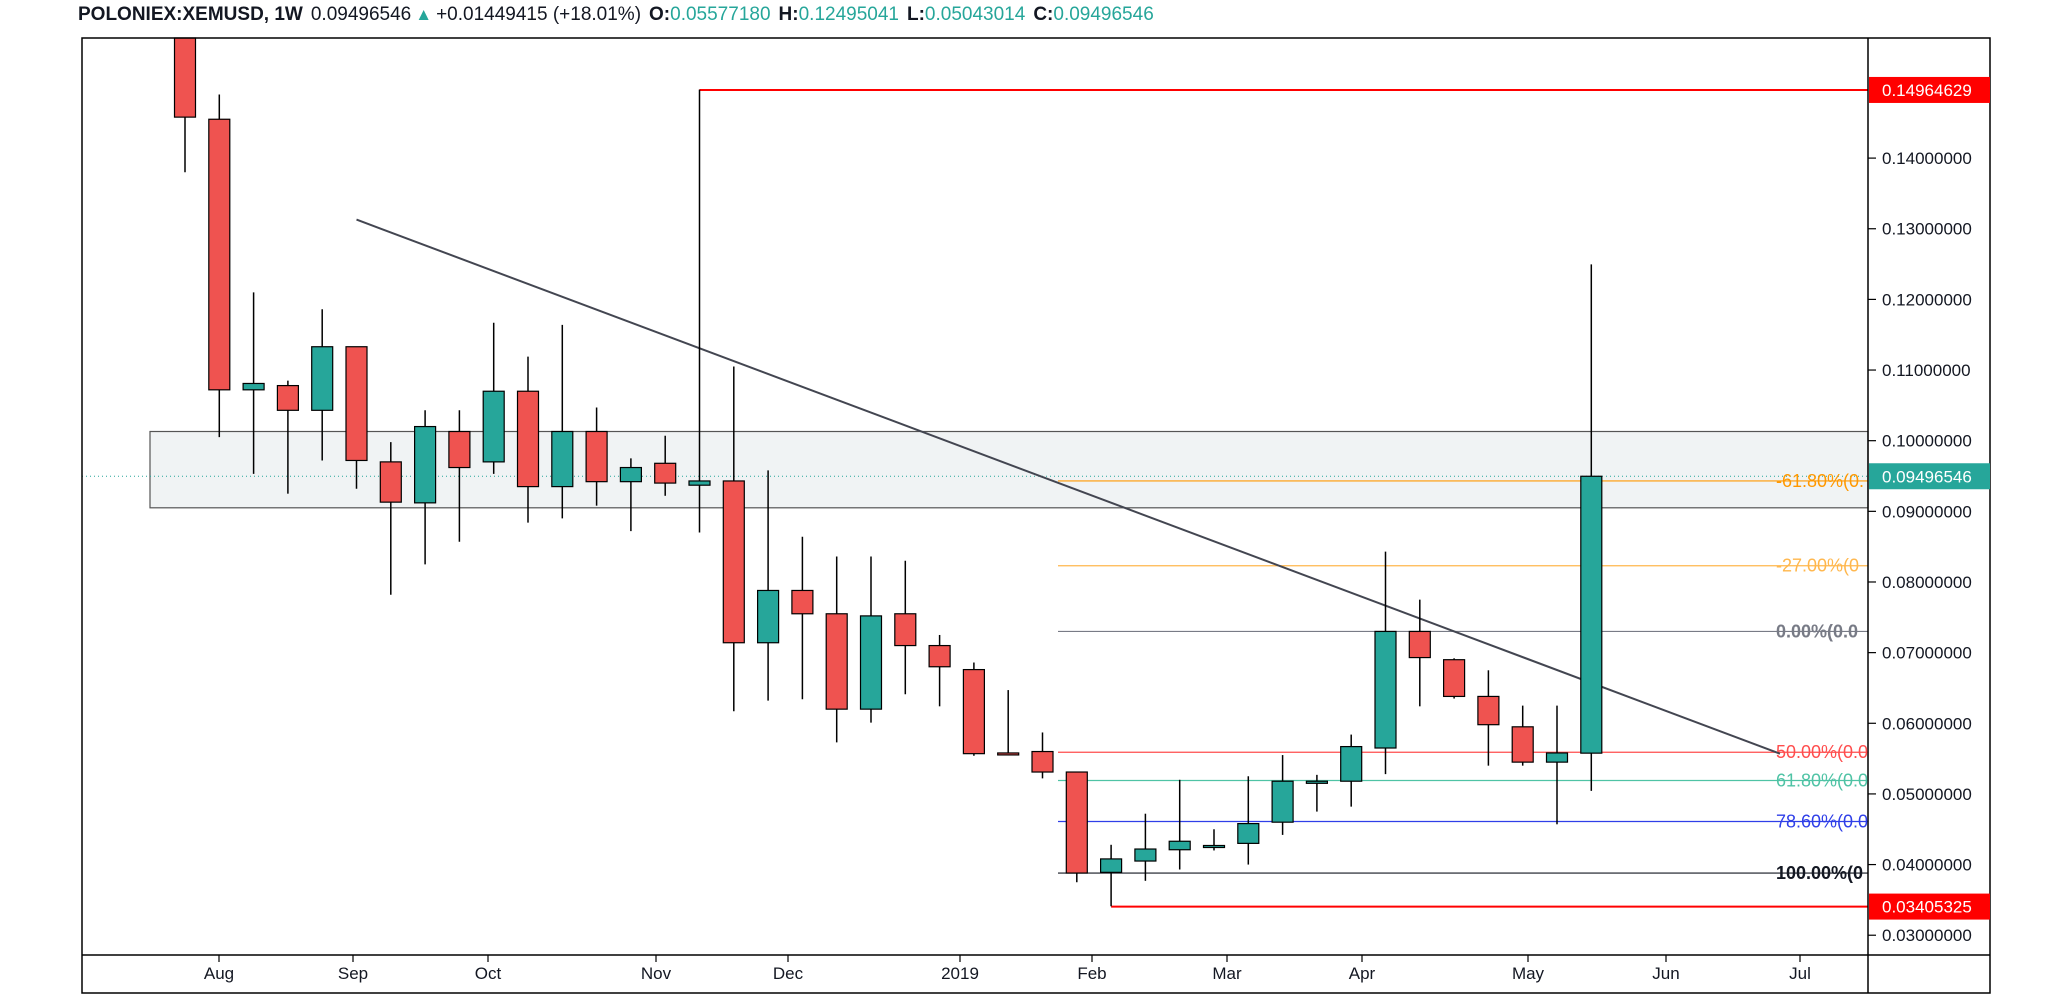 The image size is (2048, 999). Describe the element at coordinates (1800, 973) in the screenshot. I see `x-tick-label: Jul` at that location.